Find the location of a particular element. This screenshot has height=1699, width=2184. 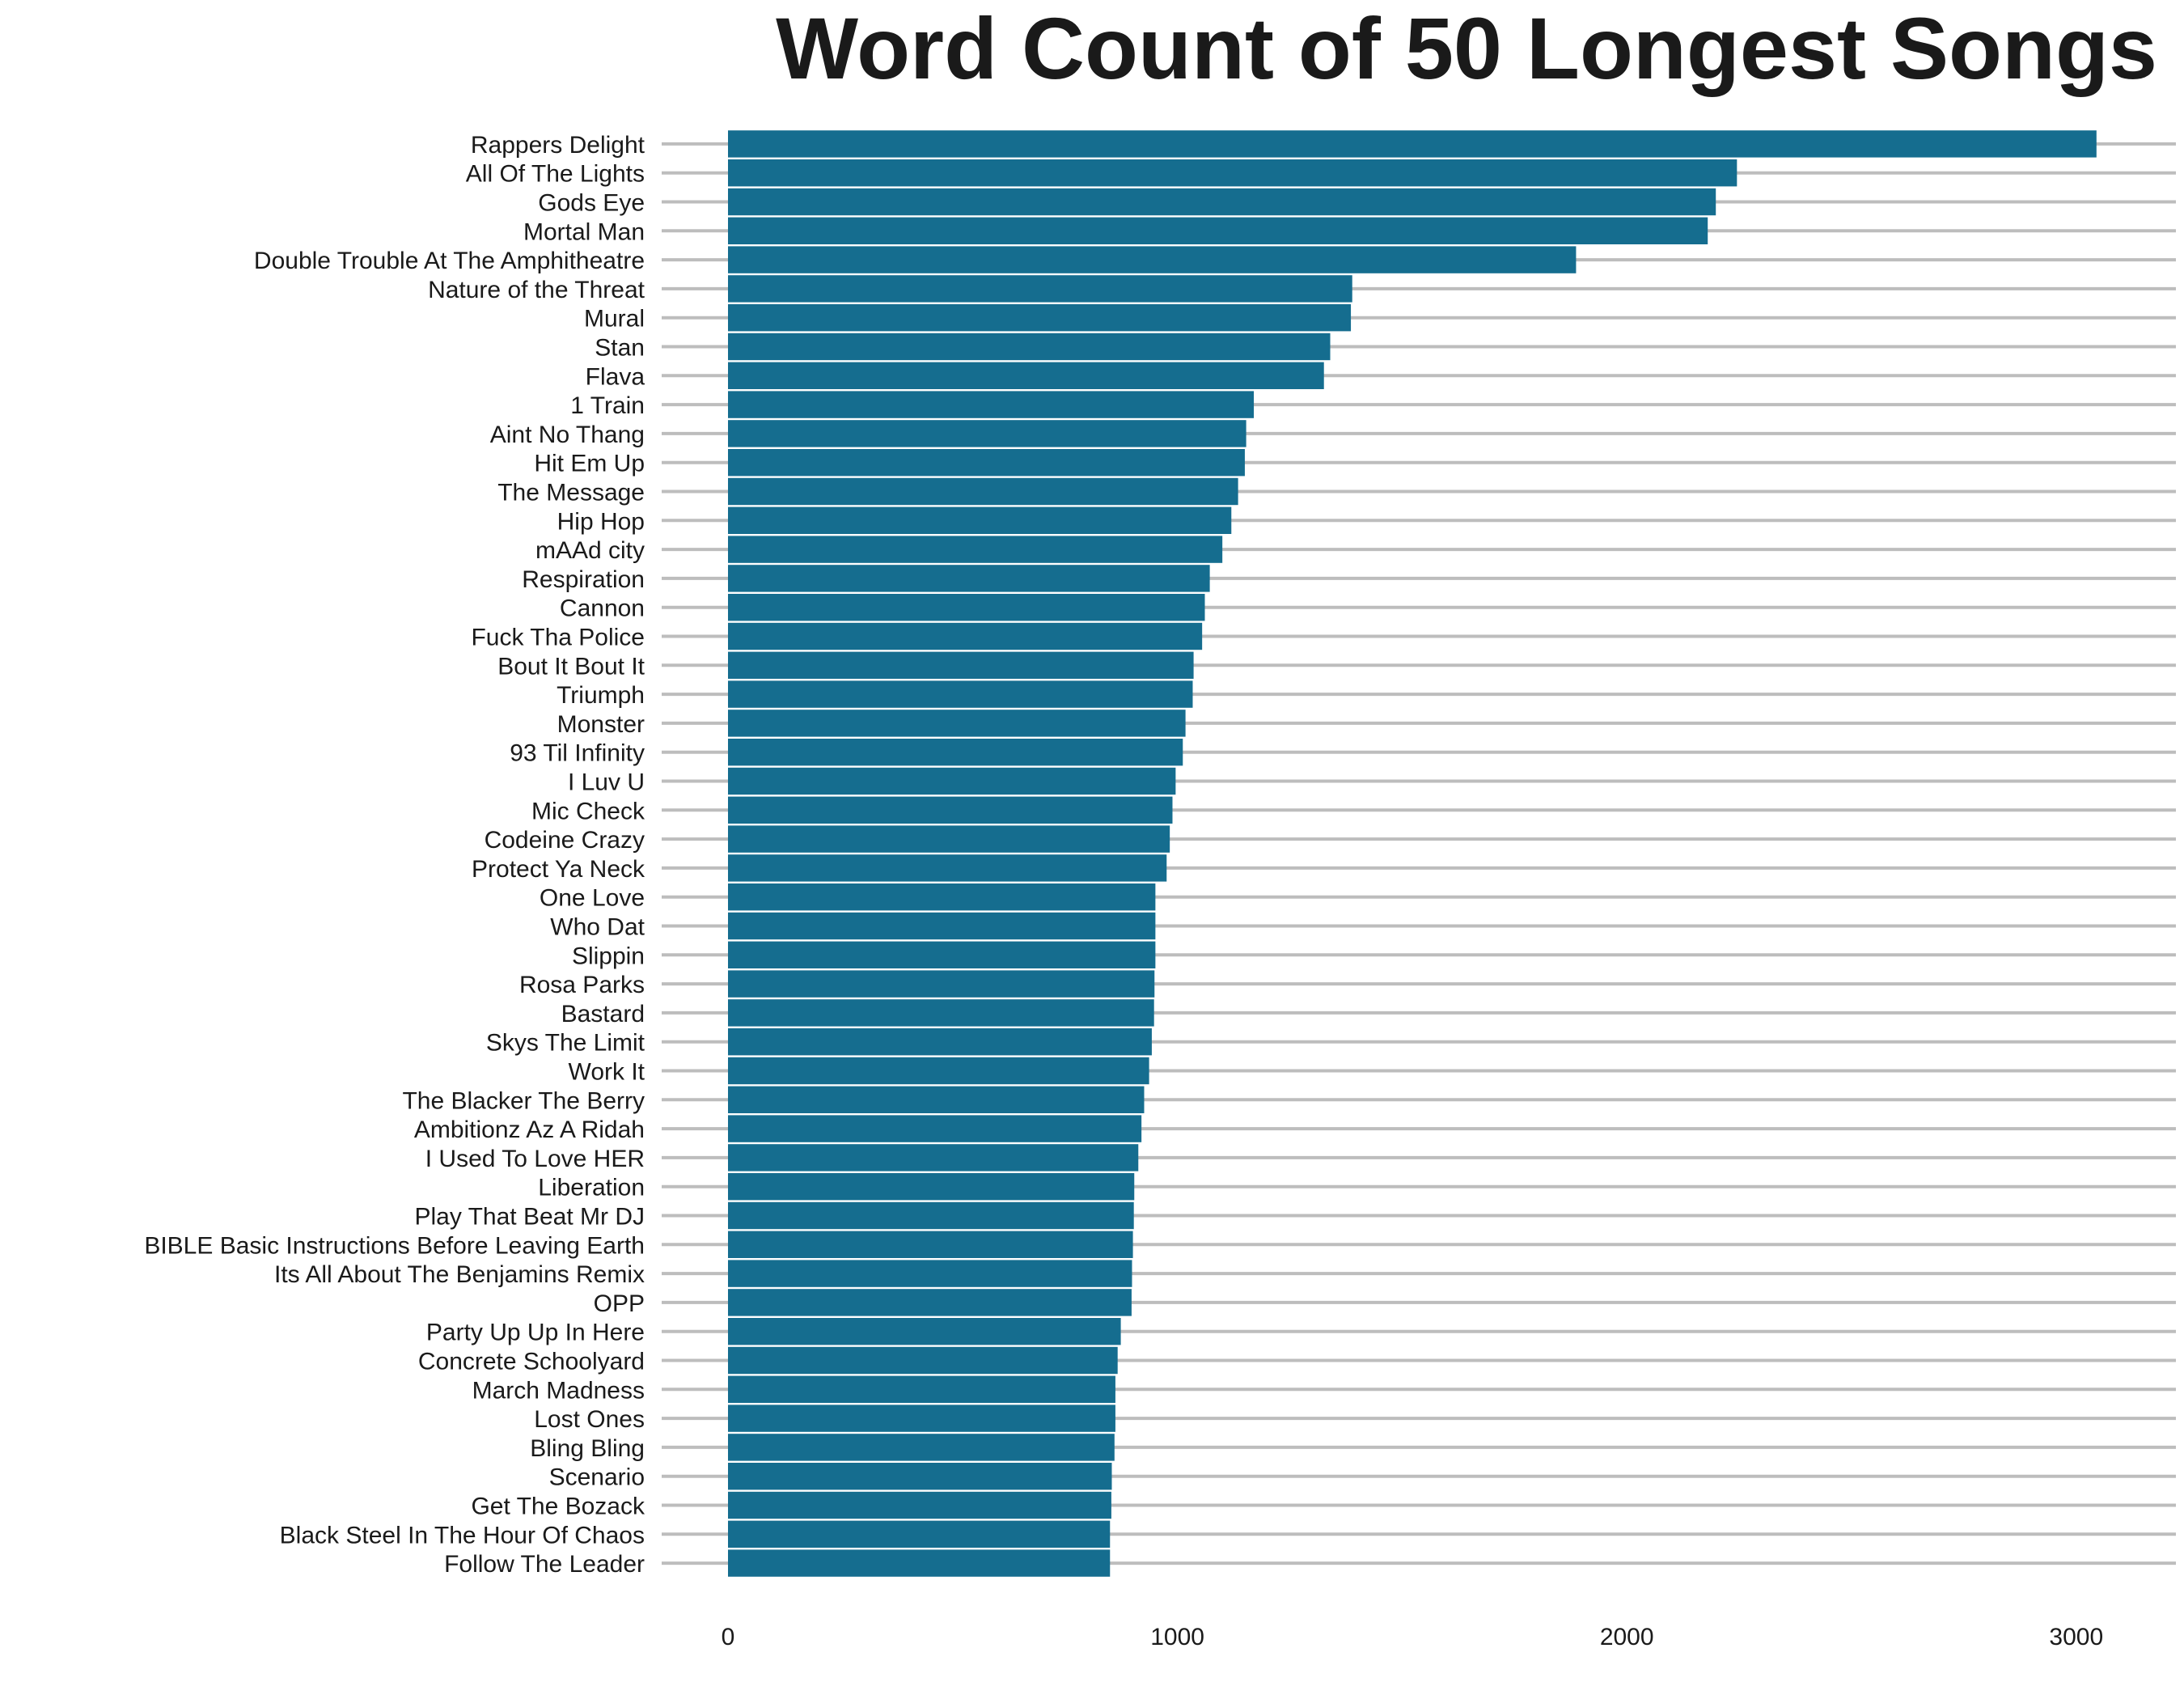

category-label: Flava is located at coordinates (615, 376).